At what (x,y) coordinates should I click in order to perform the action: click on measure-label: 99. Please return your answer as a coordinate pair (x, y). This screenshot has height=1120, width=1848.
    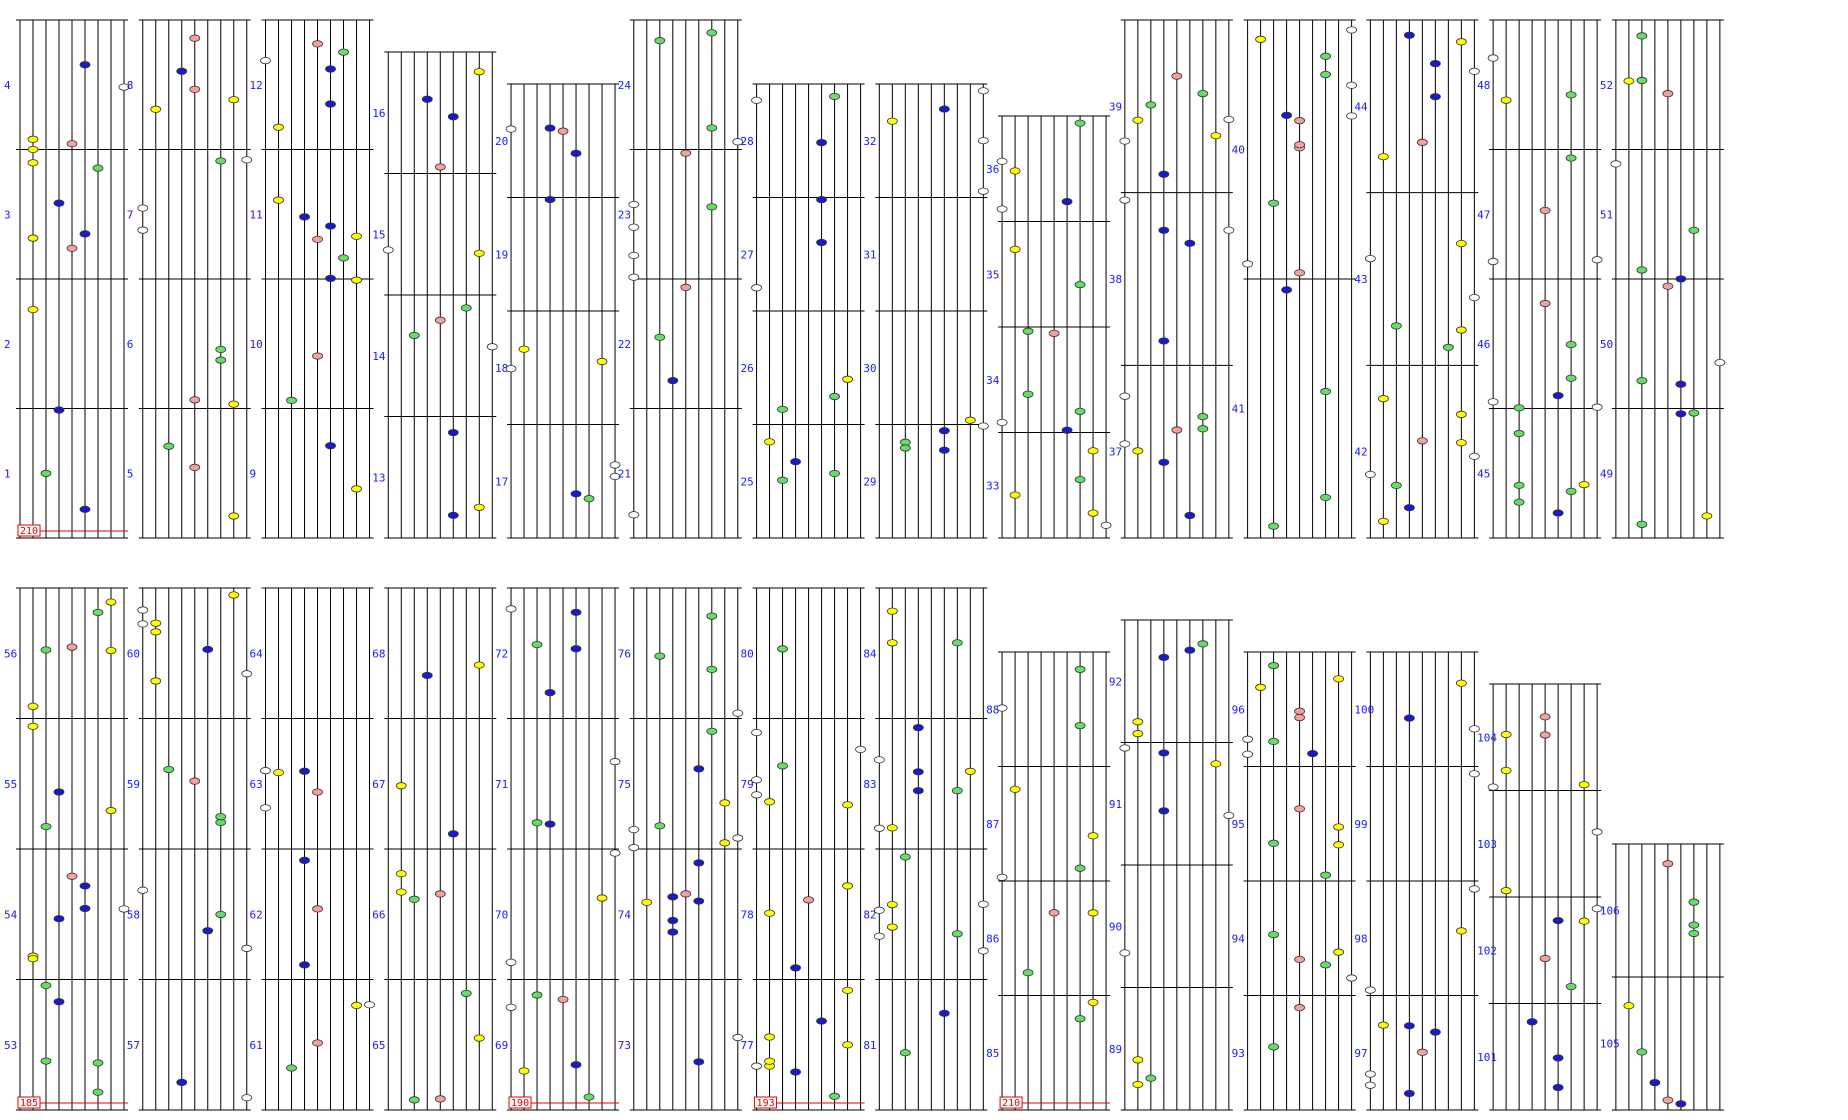
    Looking at the image, I should click on (1360, 824).